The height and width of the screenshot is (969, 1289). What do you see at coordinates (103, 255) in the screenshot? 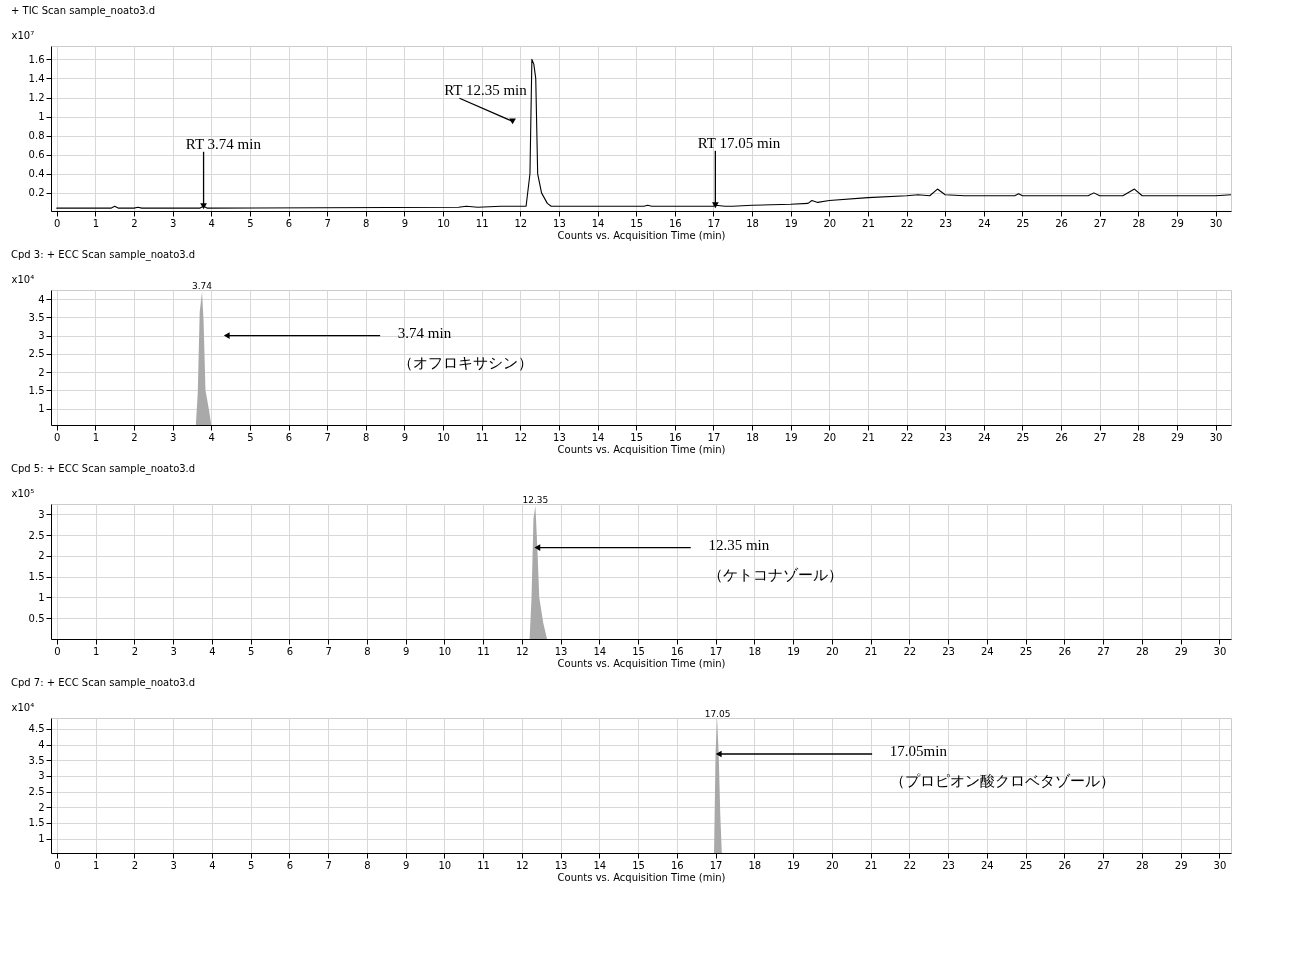
I see `chart-title: Cpd 3: + ECC Scan sample_noato3.d` at bounding box center [103, 255].